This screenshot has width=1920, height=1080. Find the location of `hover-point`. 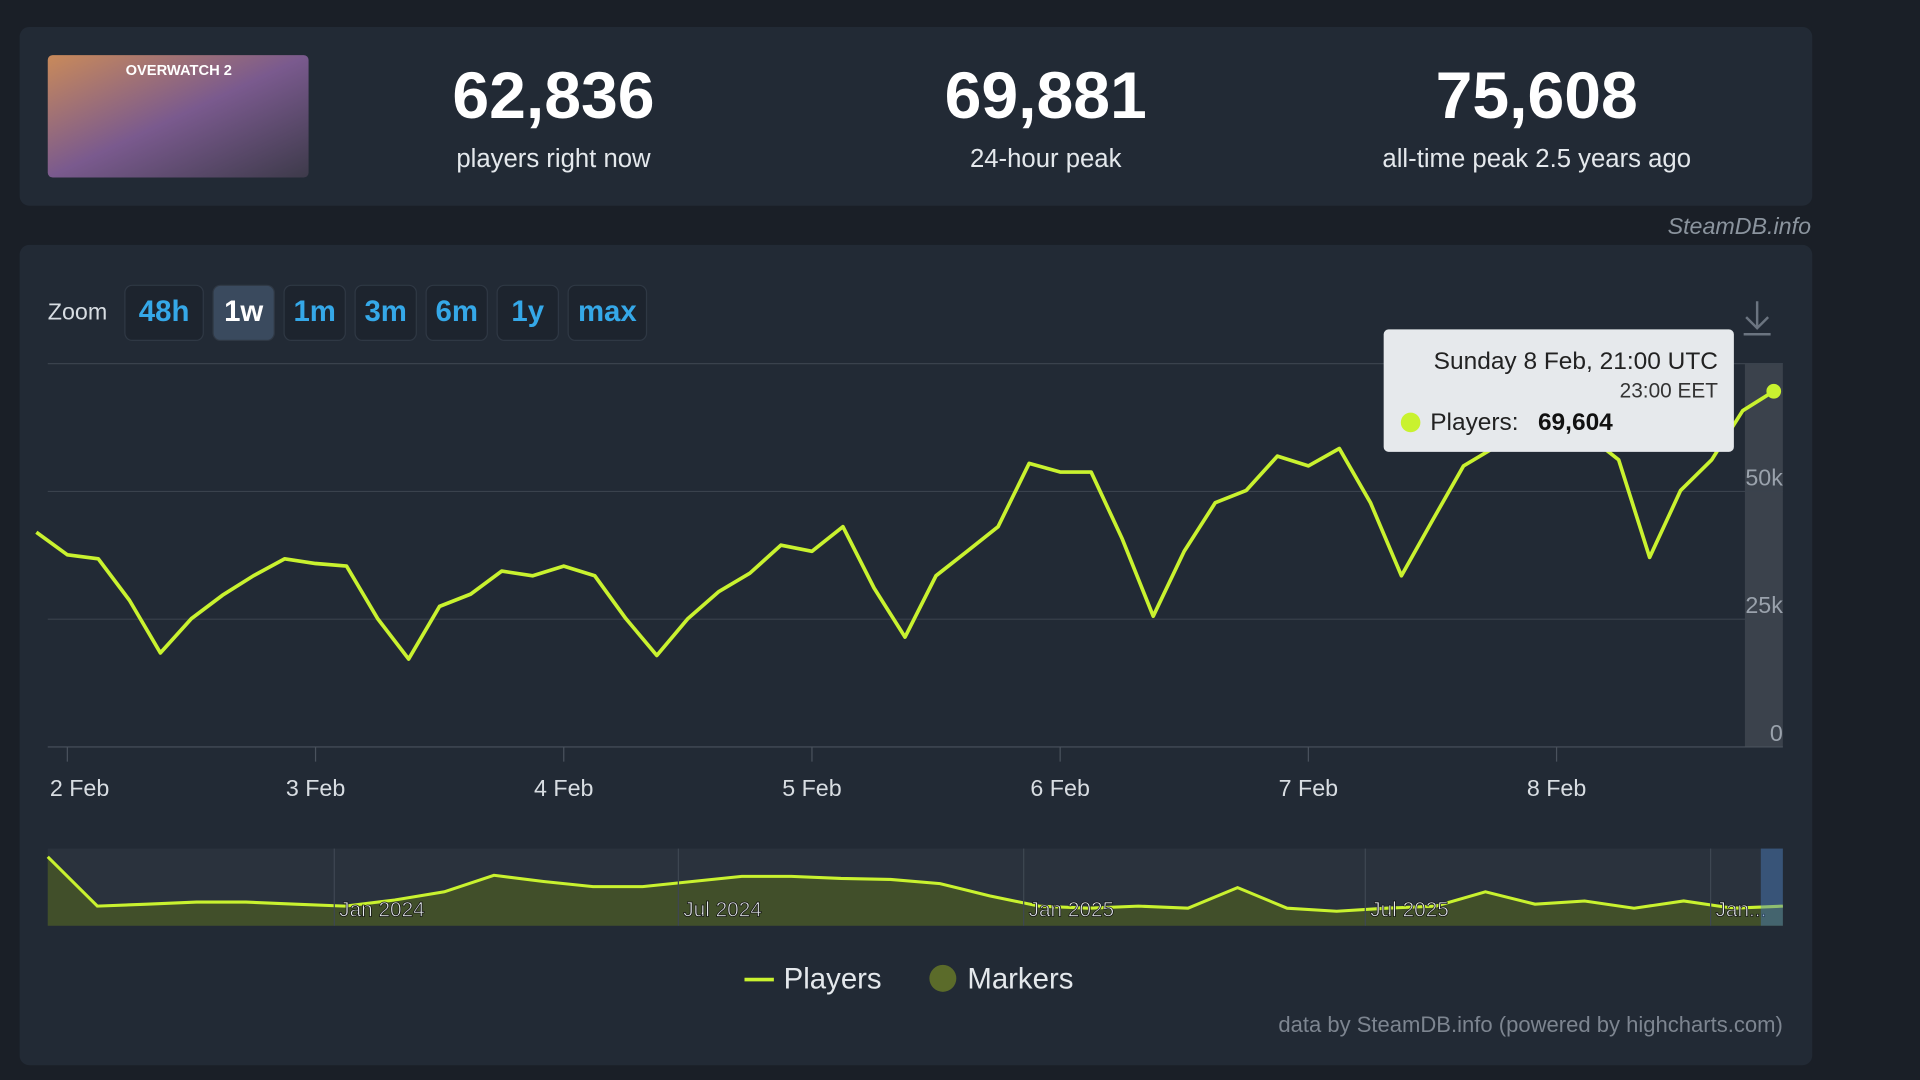

hover-point is located at coordinates (1774, 391).